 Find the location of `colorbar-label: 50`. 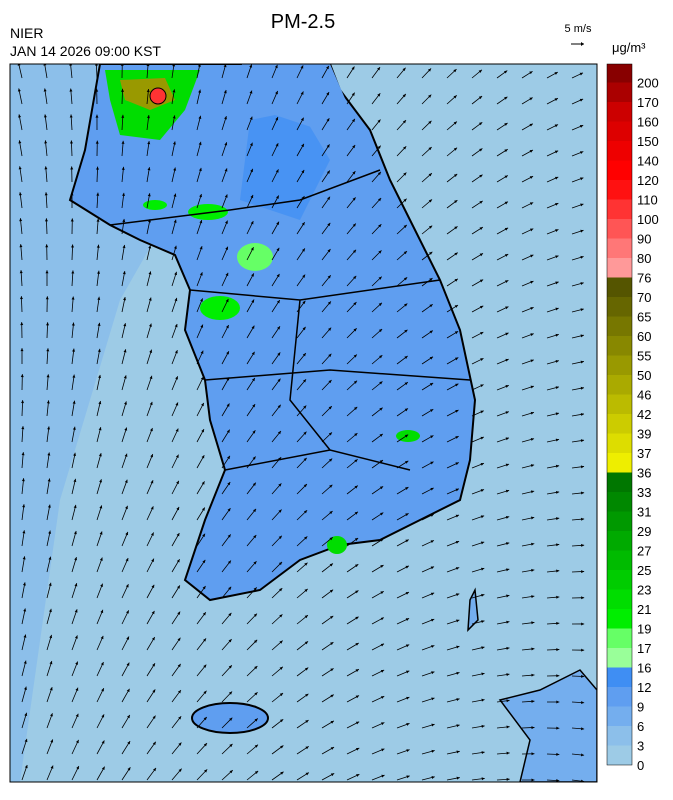

colorbar-label: 50 is located at coordinates (644, 375).